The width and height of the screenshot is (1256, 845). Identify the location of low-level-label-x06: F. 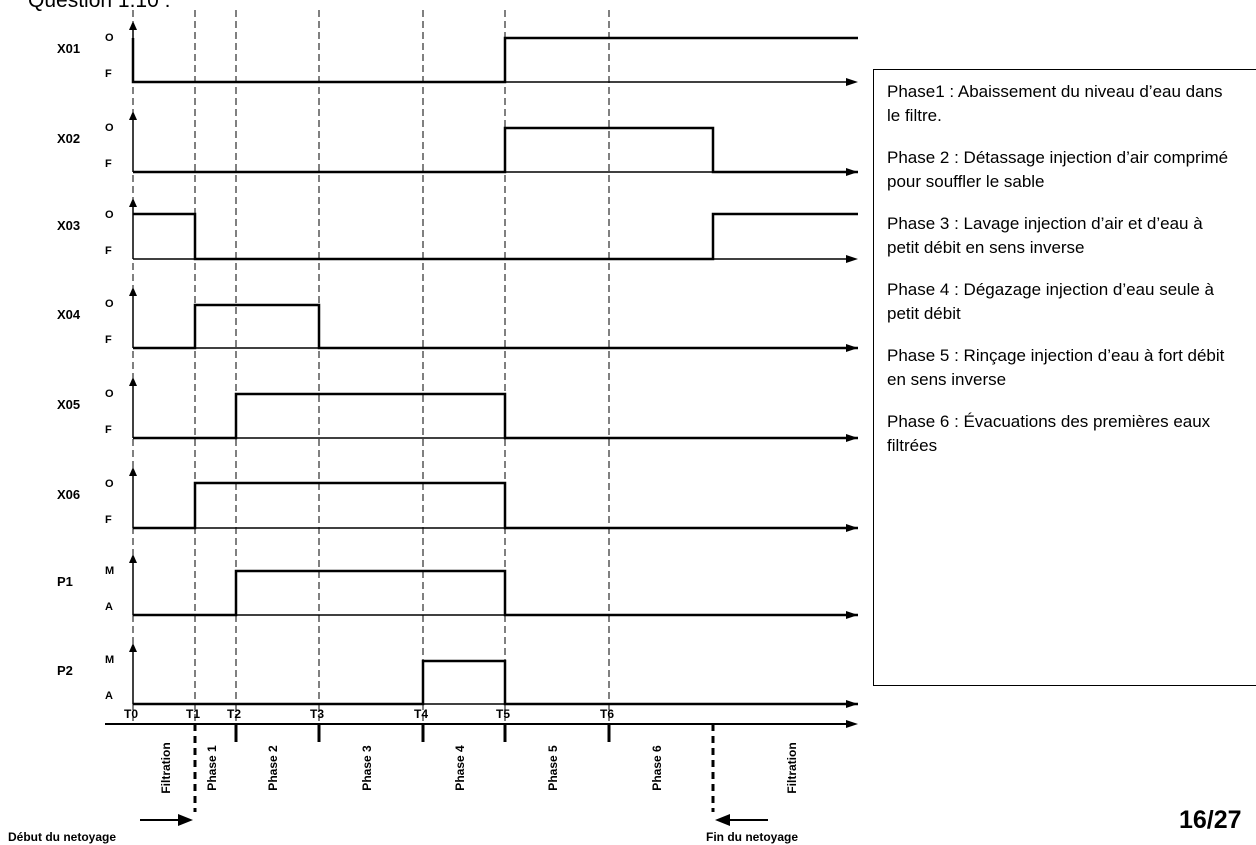
(108, 520).